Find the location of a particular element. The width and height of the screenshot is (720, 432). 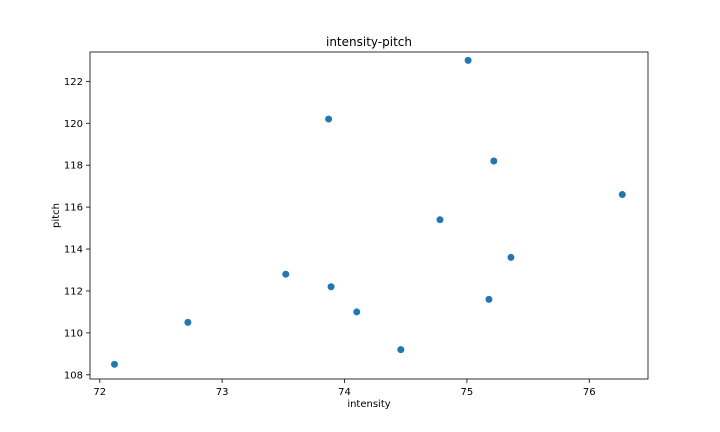

y-tick-label: 114 is located at coordinates (73, 250).